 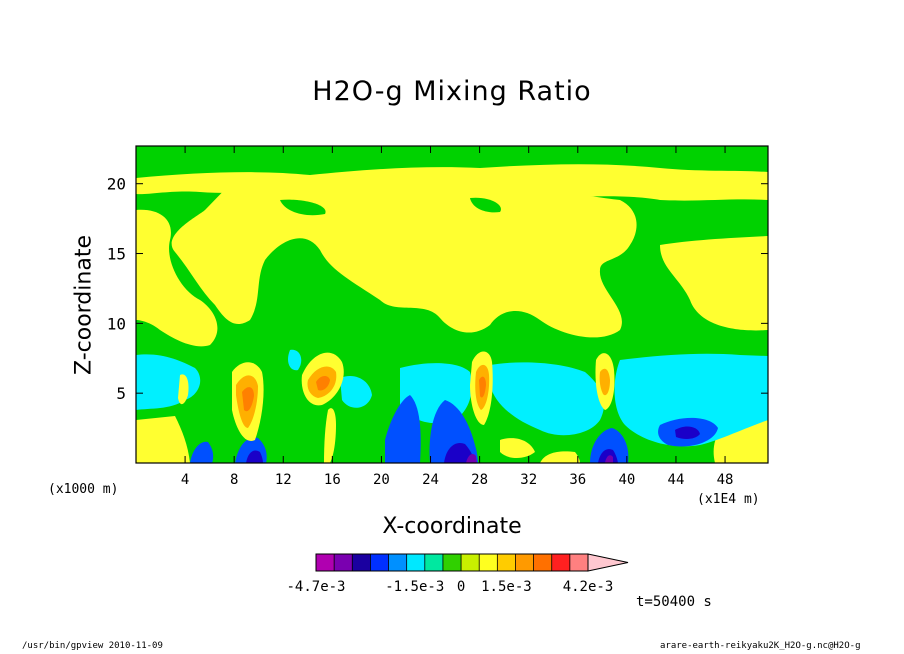 What do you see at coordinates (725, 480) in the screenshot?
I see `x-tick-label: 48` at bounding box center [725, 480].